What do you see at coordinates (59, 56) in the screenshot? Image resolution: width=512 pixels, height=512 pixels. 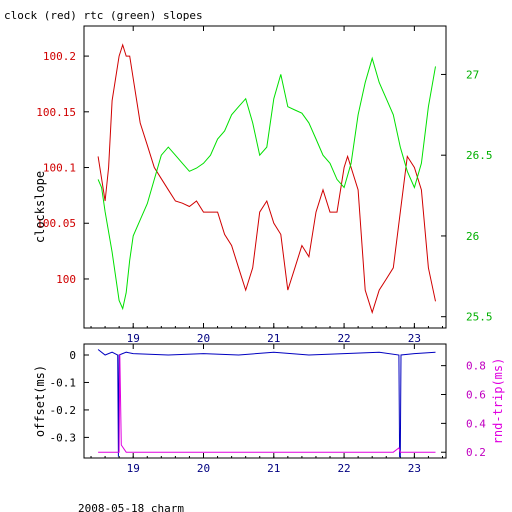 I see `top-left-tick-label: 100.2` at bounding box center [59, 56].